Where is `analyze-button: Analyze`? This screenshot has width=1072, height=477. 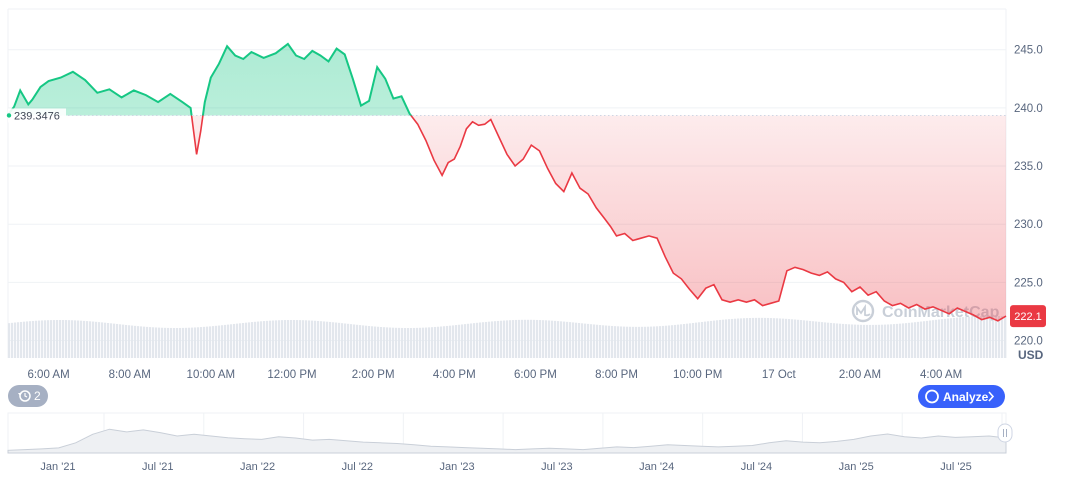 analyze-button: Analyze is located at coordinates (961, 396).